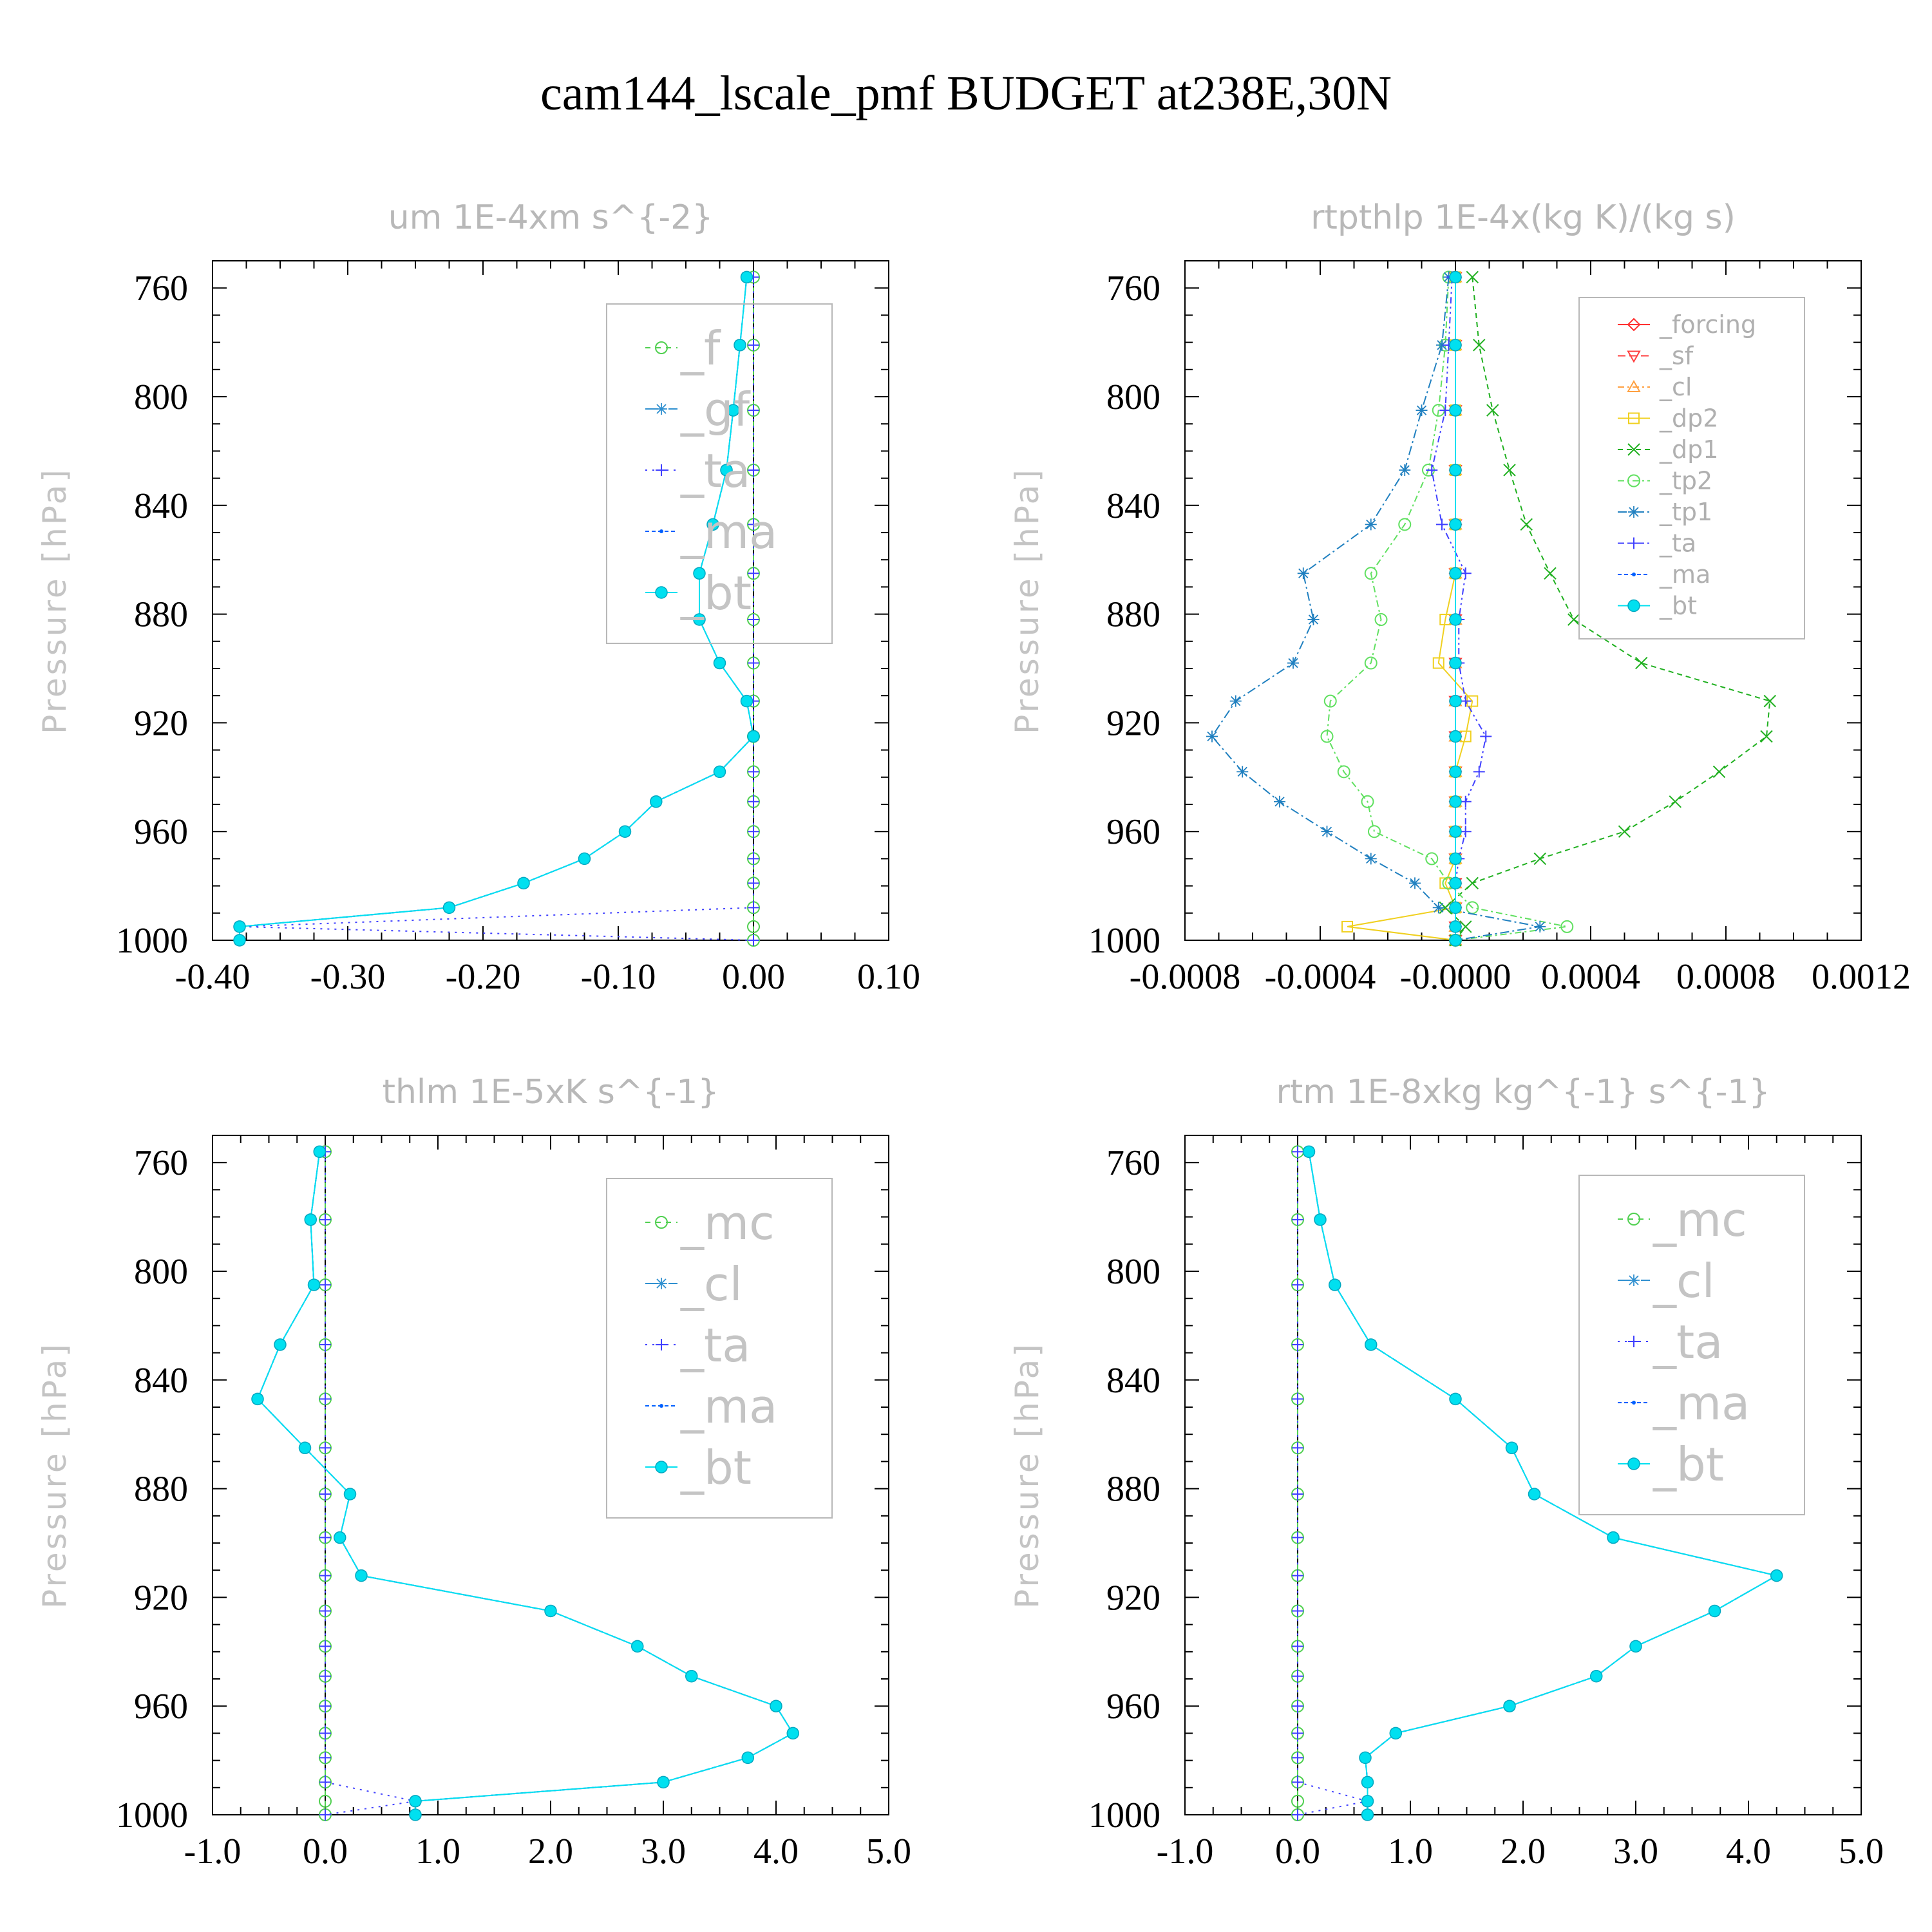  Describe the element at coordinates (1133, 832) in the screenshot. I see `y-tick-label: 960` at that location.